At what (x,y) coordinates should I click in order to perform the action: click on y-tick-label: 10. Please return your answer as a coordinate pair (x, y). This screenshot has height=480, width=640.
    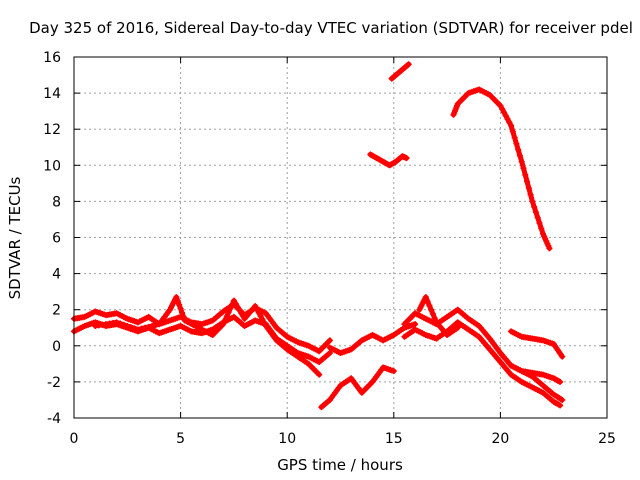
    Looking at the image, I should click on (52, 166).